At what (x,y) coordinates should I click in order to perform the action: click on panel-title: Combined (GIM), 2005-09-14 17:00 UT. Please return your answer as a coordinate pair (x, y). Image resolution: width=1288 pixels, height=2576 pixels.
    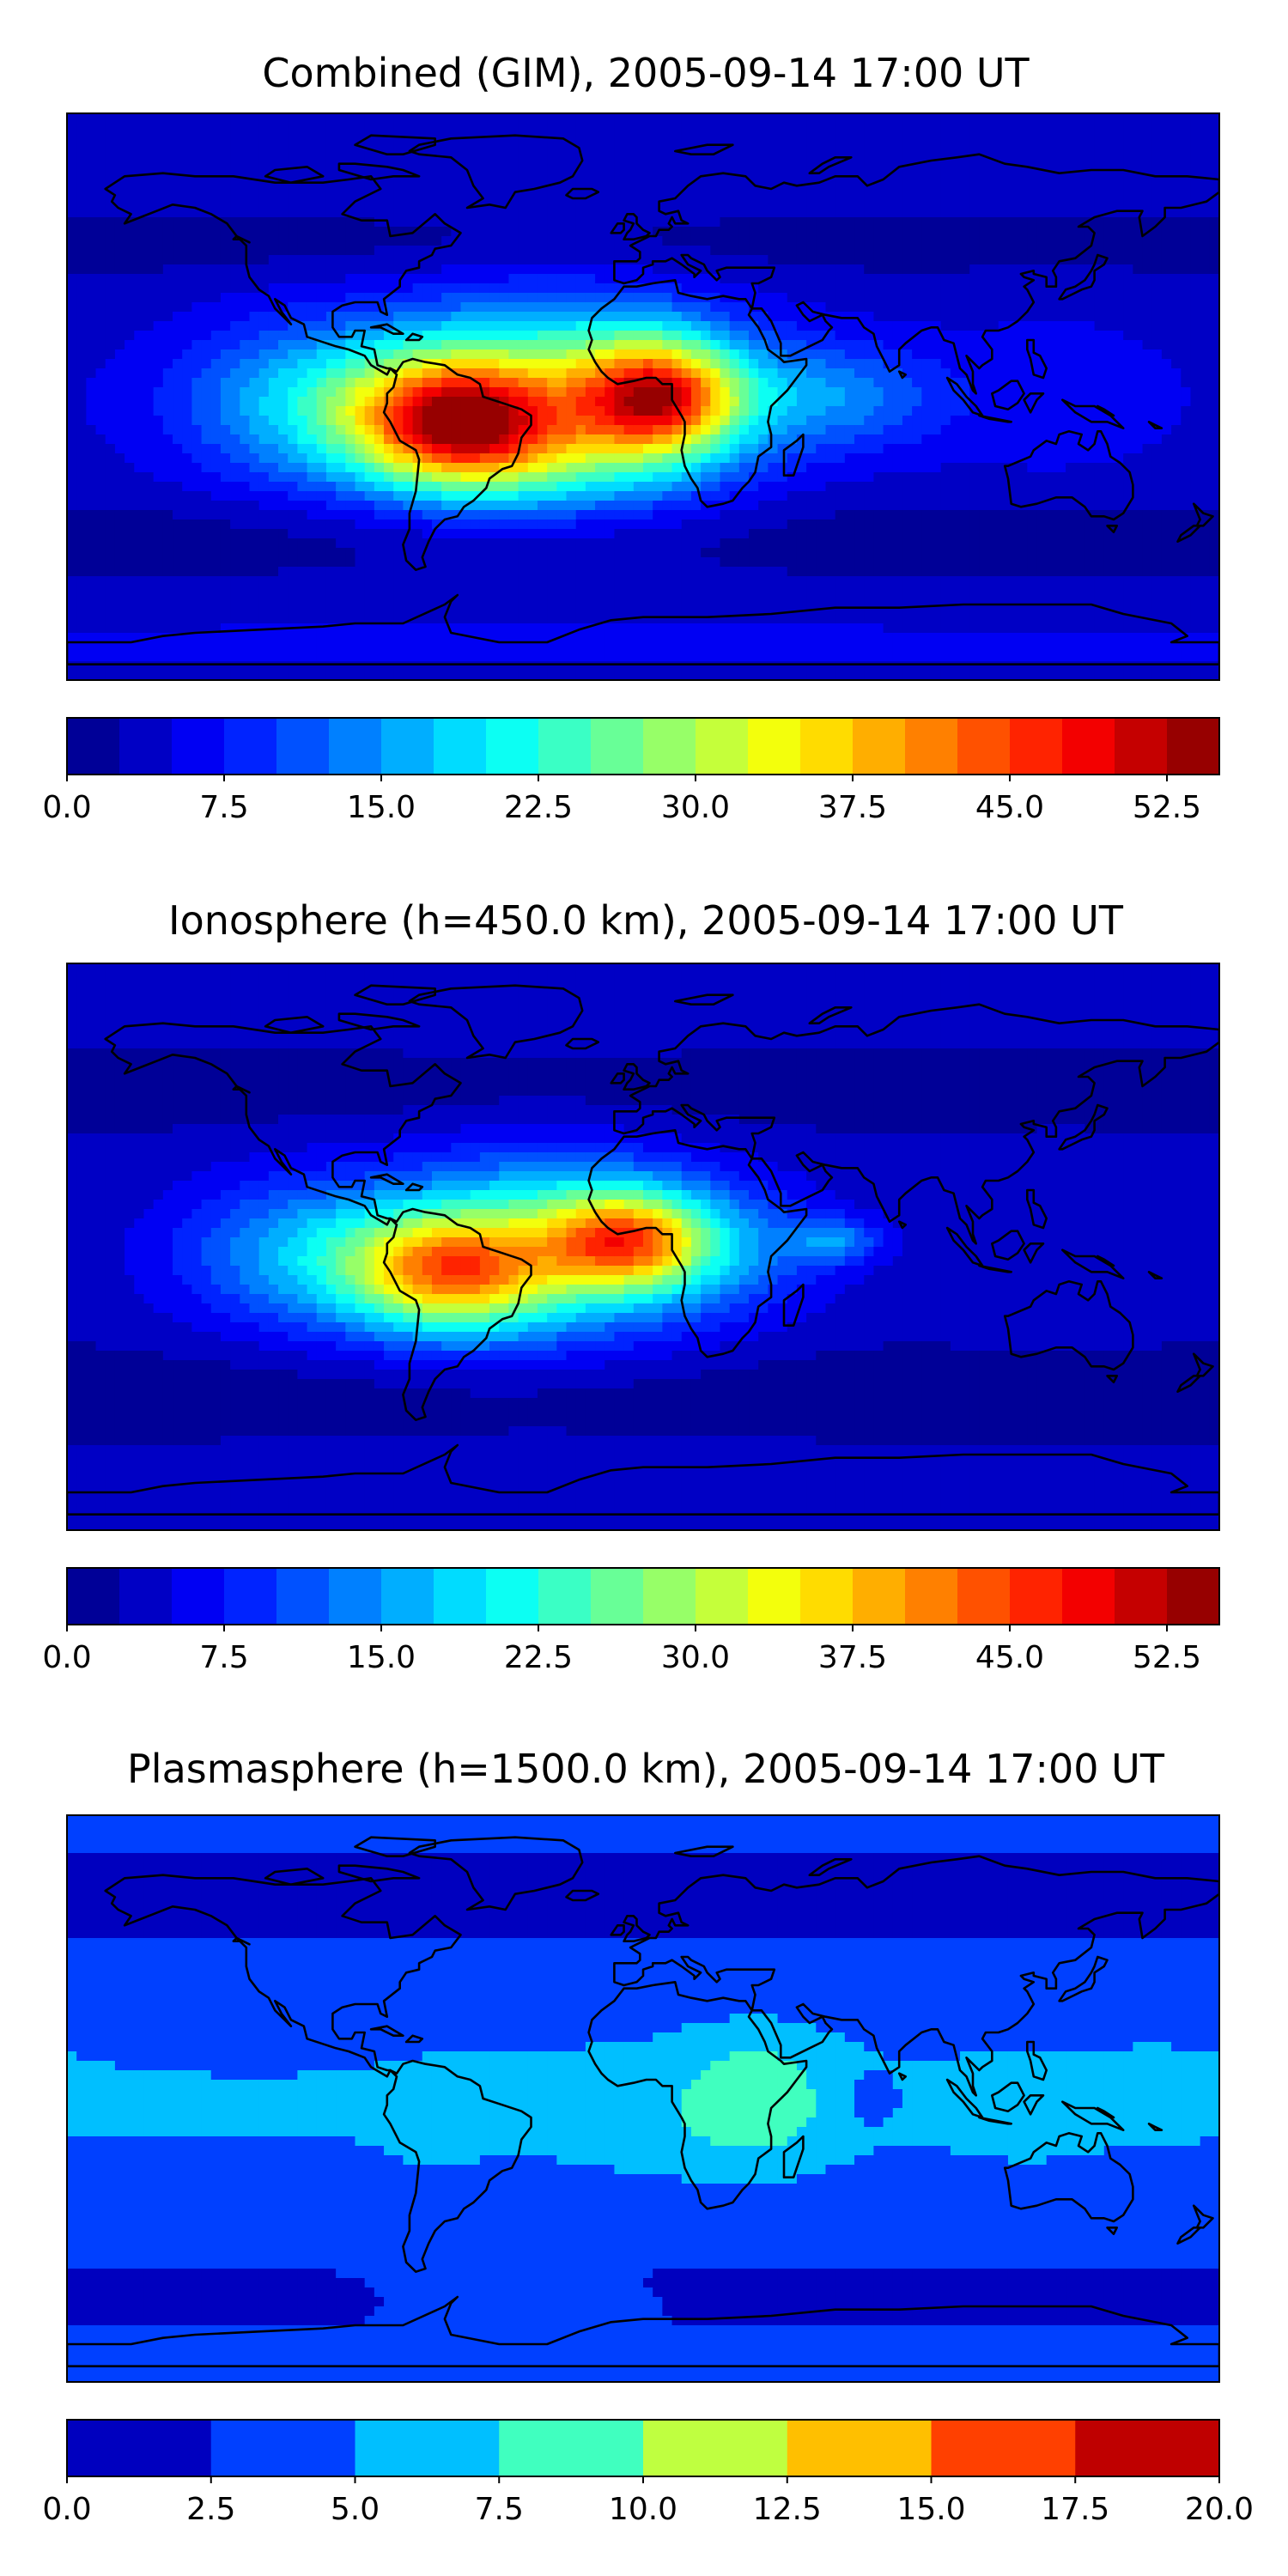
    Looking at the image, I should click on (646, 73).